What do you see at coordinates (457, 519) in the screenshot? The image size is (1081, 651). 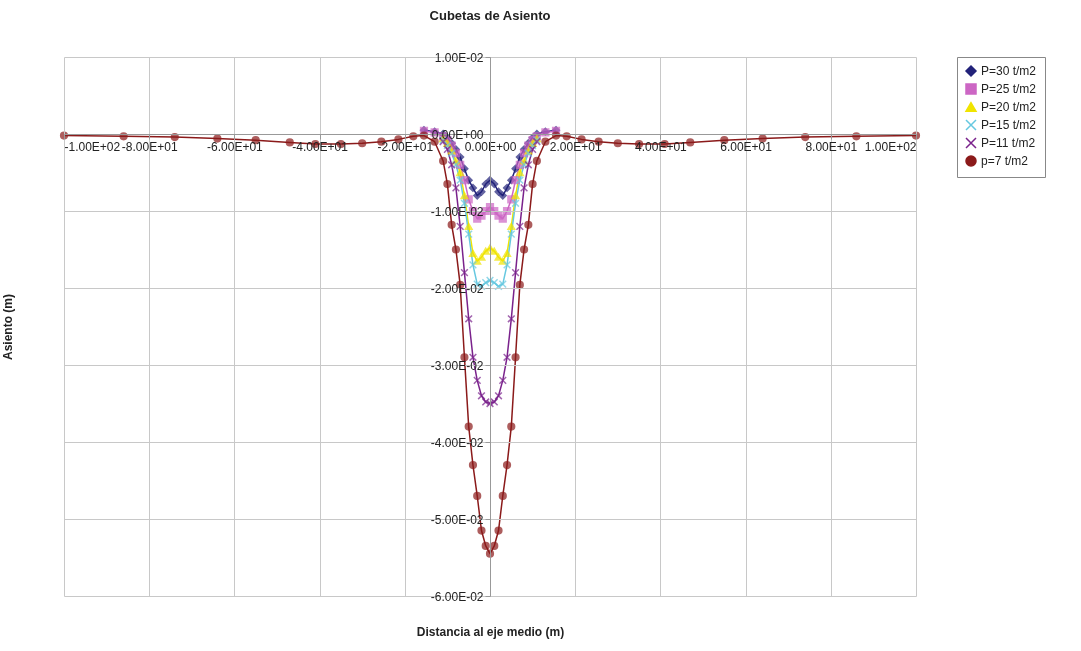 I see `y-tick-label: -5.00E-02` at bounding box center [457, 519].